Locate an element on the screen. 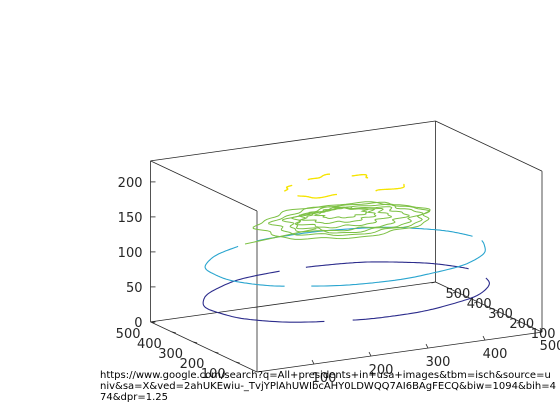 The image size is (560, 420). z-tick-label: 50 is located at coordinates (134, 288).